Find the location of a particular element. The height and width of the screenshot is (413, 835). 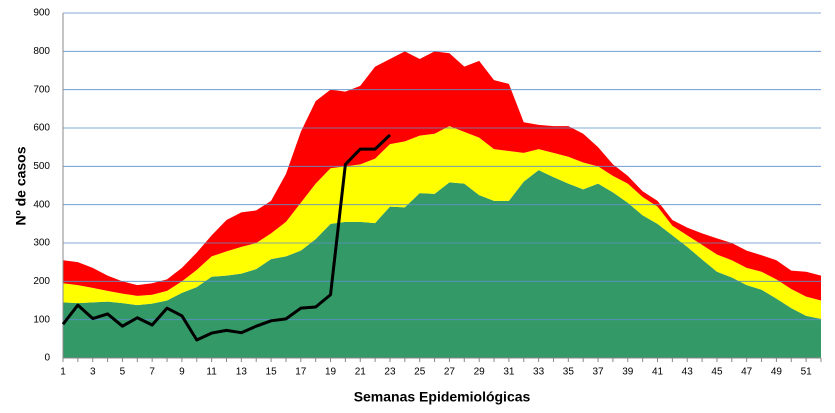

y-axis-title: Nº de casos is located at coordinates (21, 185).